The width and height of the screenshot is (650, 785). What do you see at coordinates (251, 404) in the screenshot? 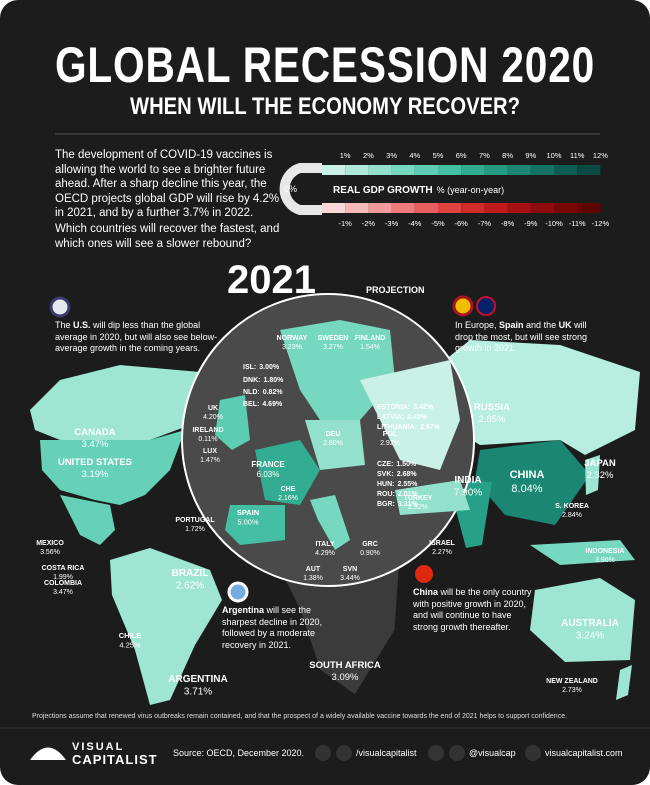
I see `country-name: BEL:` at bounding box center [251, 404].